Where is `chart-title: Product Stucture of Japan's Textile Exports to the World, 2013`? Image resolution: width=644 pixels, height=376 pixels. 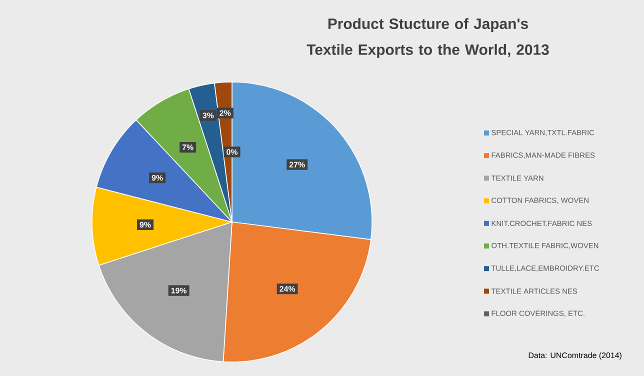 chart-title: Product Stucture of Japan's Textile Exports to the World, 2013 is located at coordinates (427, 38).